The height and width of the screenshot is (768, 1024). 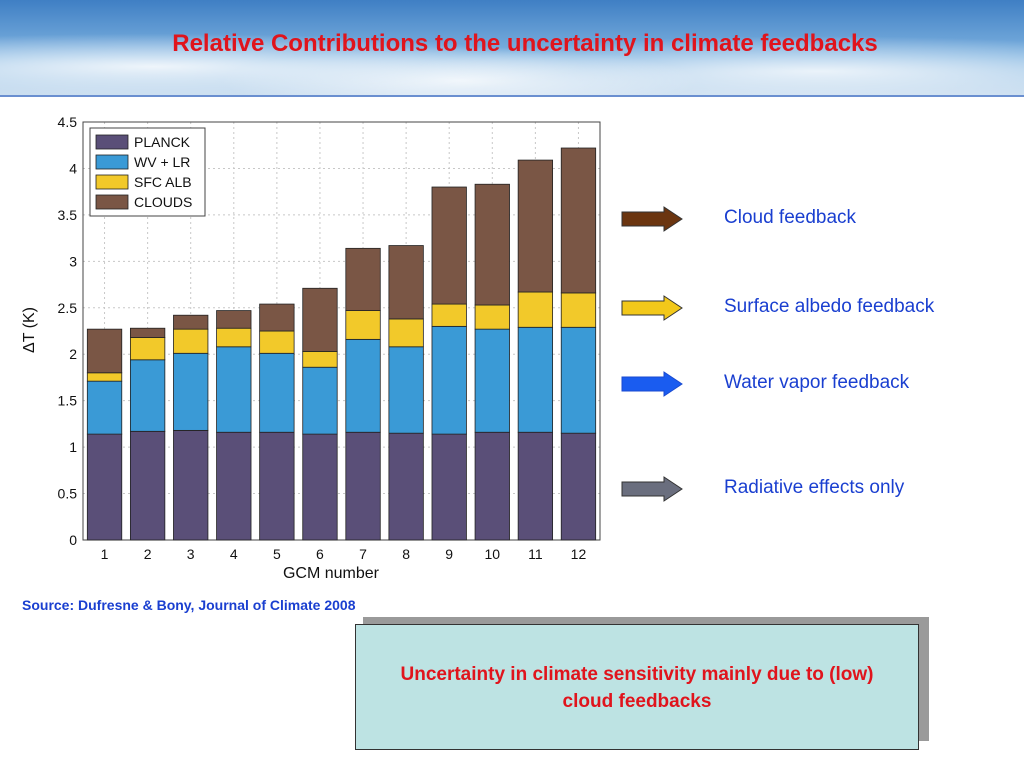 I want to click on arrow-label-cloud: Cloud feedback, so click(x=790, y=217).